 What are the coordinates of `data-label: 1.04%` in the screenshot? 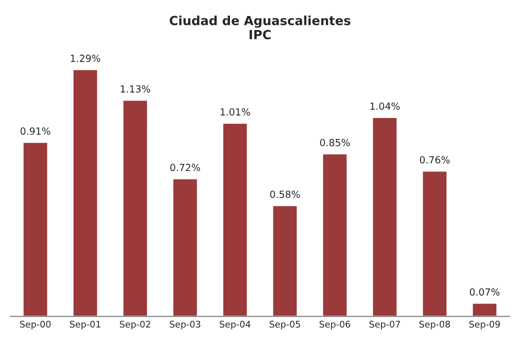 It's located at (385, 106).